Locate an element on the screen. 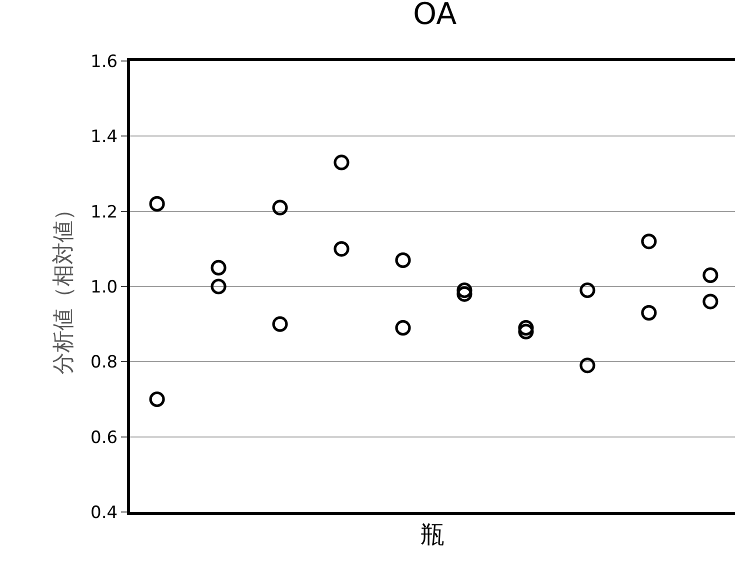 This screenshot has height=572, width=737. y-axis-title: 分析値（相対値） is located at coordinates (63, 286).